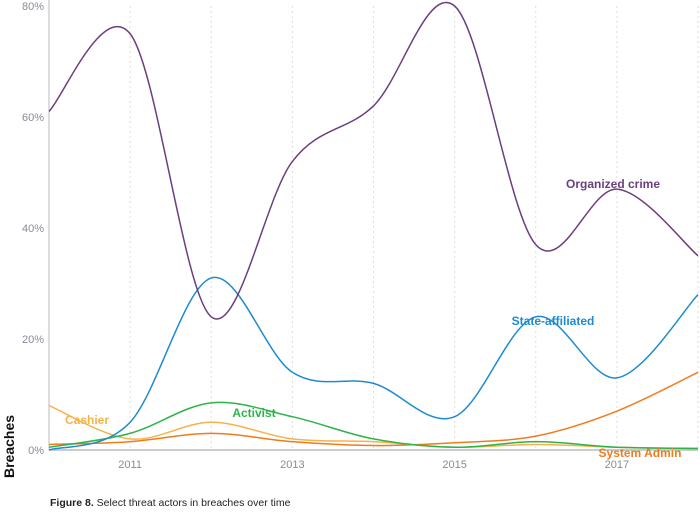 This screenshot has height=516, width=700. What do you see at coordinates (640, 453) in the screenshot?
I see `series-label-system-admin: System Admin` at bounding box center [640, 453].